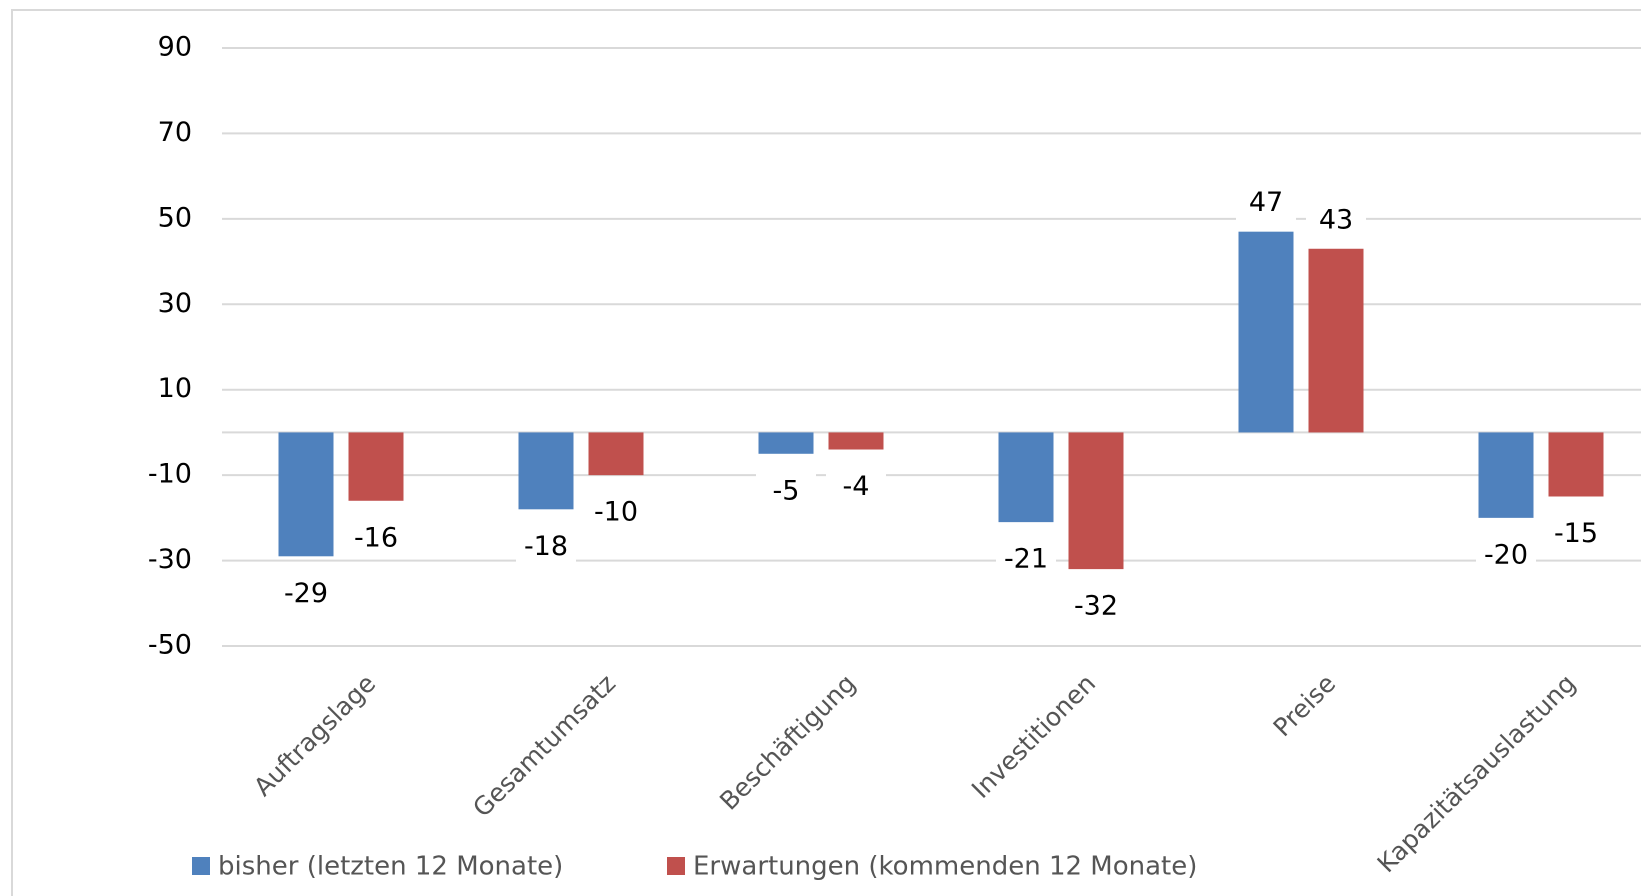 The height and width of the screenshot is (896, 1641). Describe the element at coordinates (945, 867) in the screenshot. I see `legend-label: Erwartungen (kommenden 12 Monate)` at that location.